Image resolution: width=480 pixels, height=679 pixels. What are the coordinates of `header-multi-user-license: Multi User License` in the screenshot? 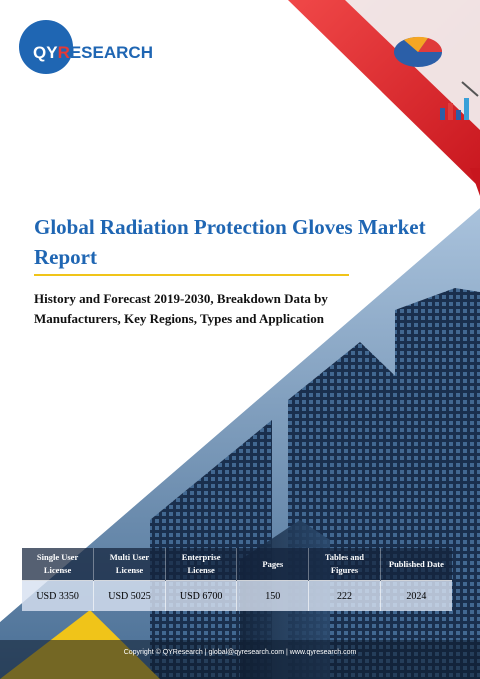 It's located at (129, 564).